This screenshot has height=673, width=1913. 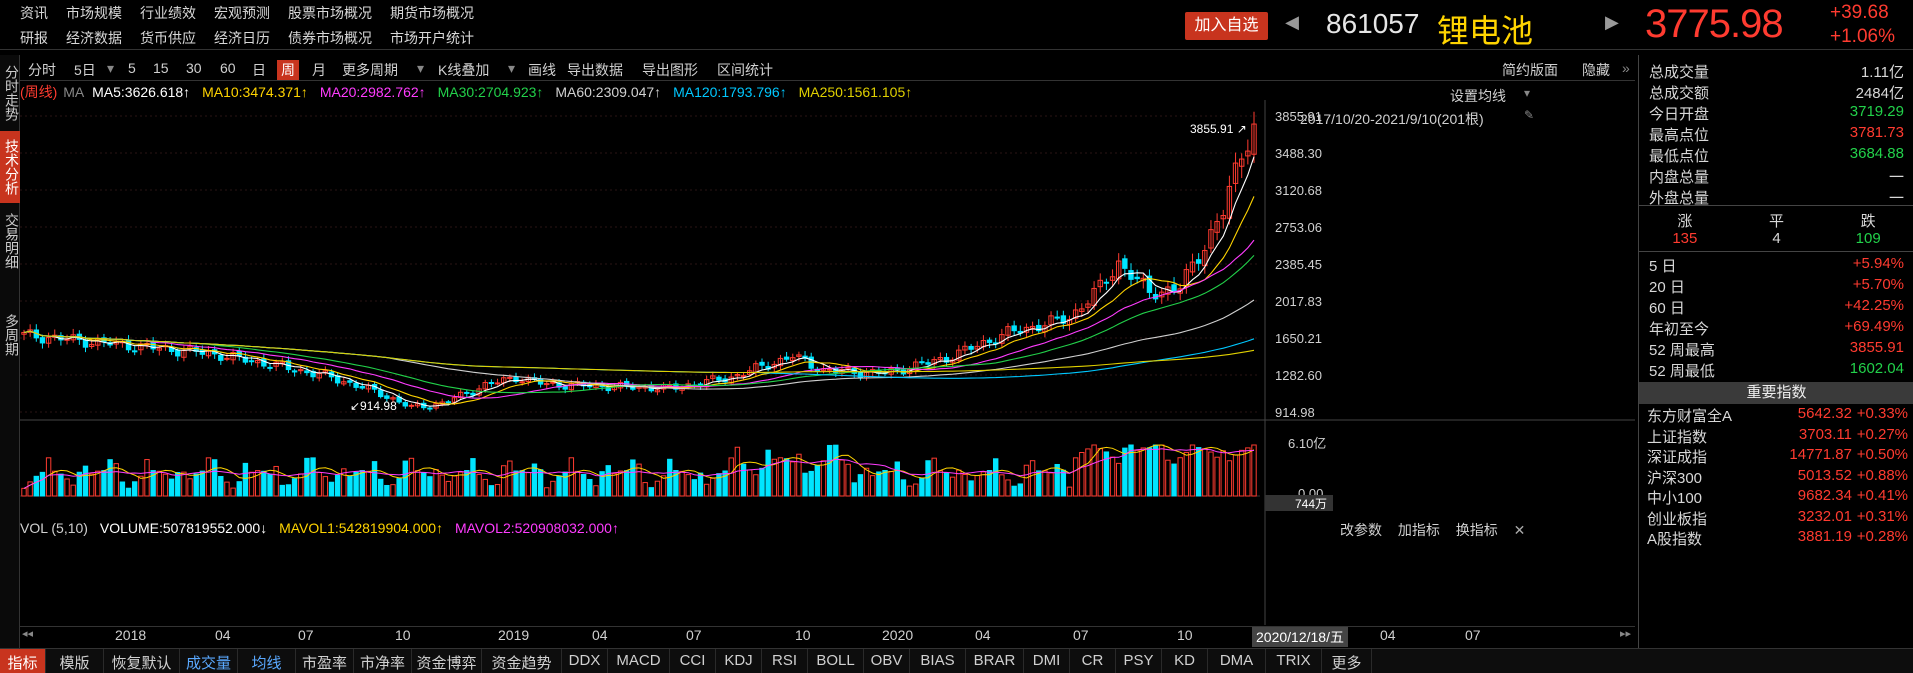 I want to click on change-indicator-button: 换指标, so click(x=1476, y=530).